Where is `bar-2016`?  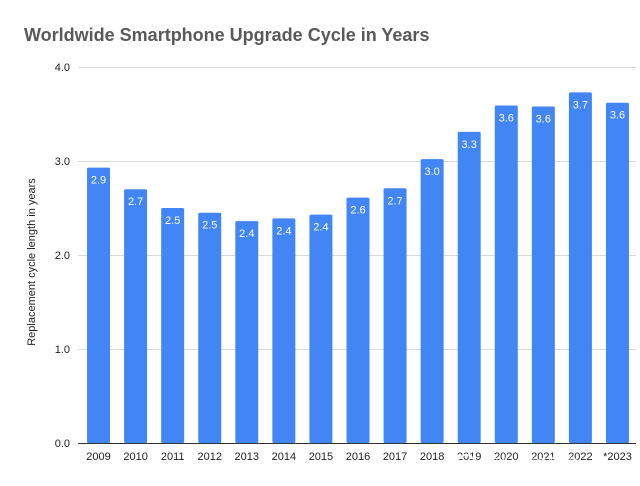
bar-2016 is located at coordinates (358, 320).